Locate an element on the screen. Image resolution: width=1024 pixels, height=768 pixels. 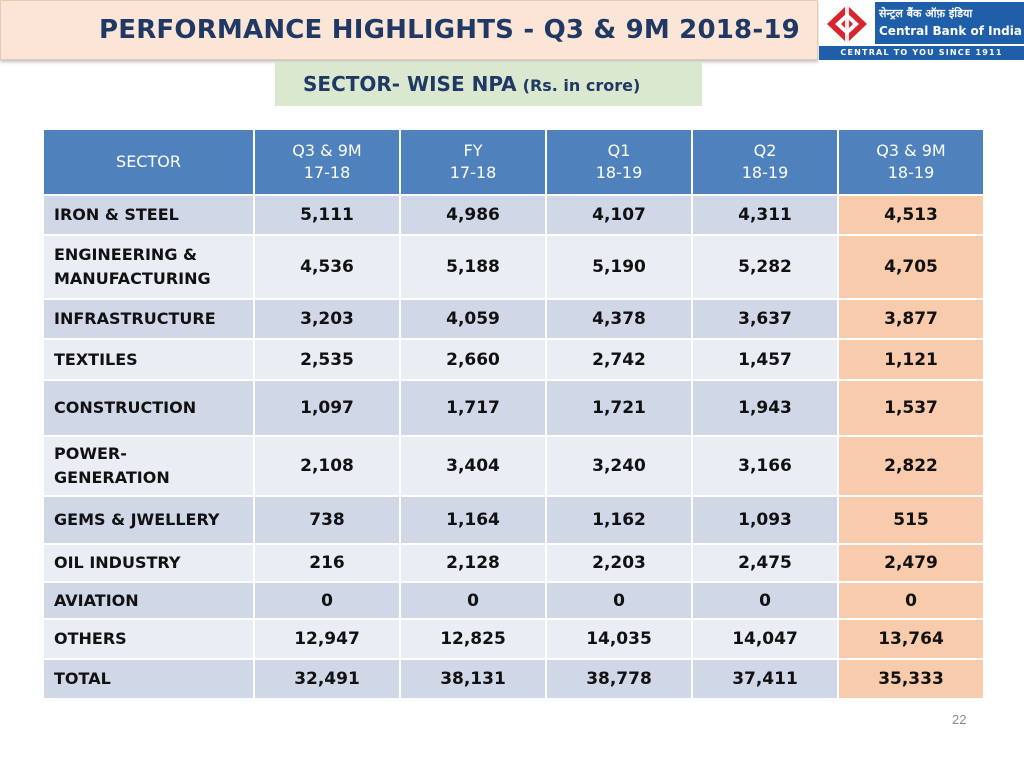
cell: 12,825 is located at coordinates (473, 639).